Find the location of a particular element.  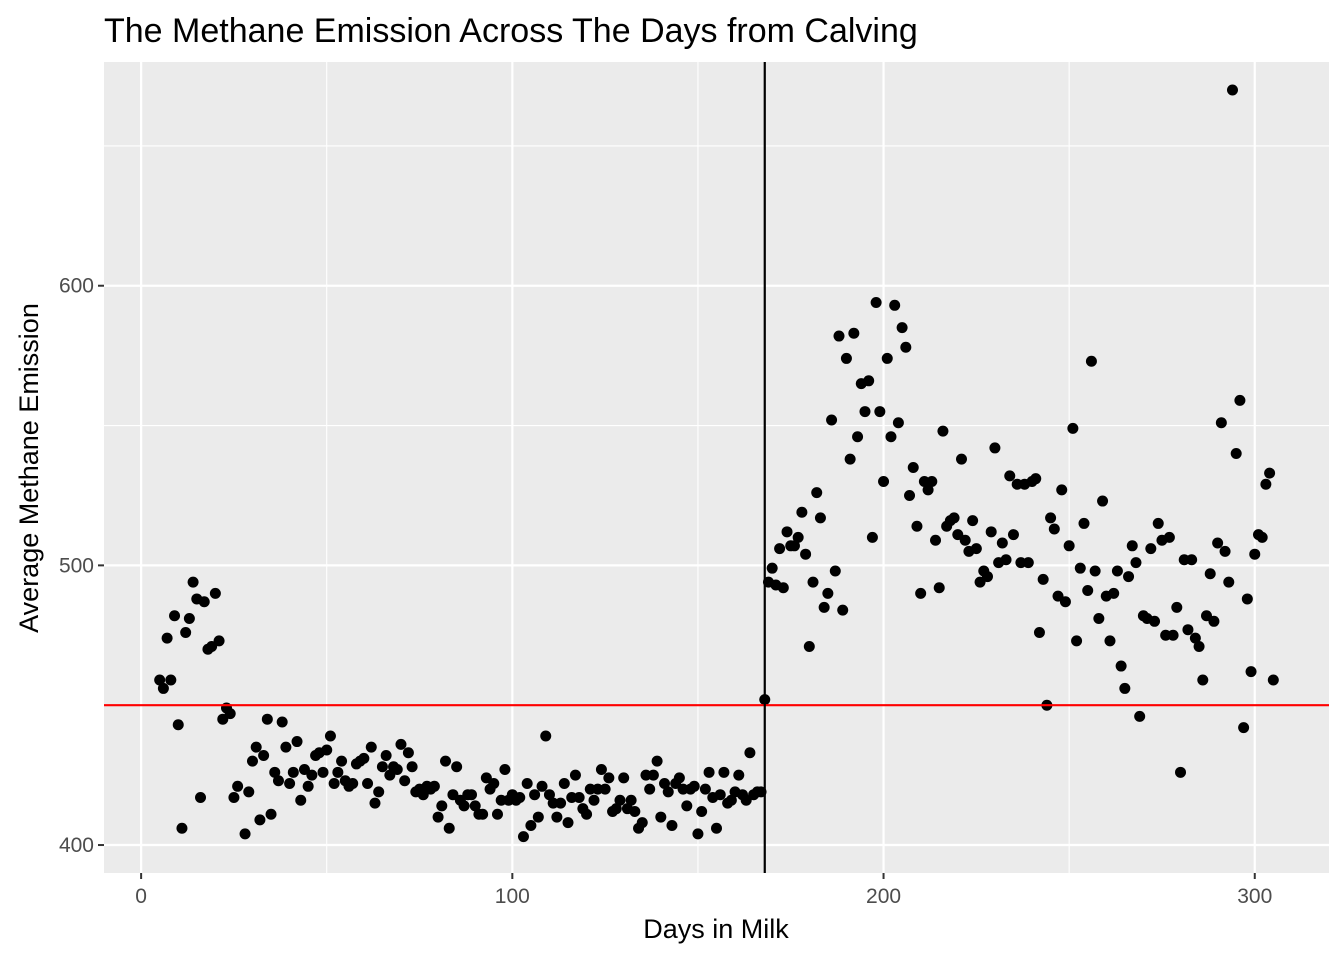

x-tick-label: 300 is located at coordinates (1254, 896).